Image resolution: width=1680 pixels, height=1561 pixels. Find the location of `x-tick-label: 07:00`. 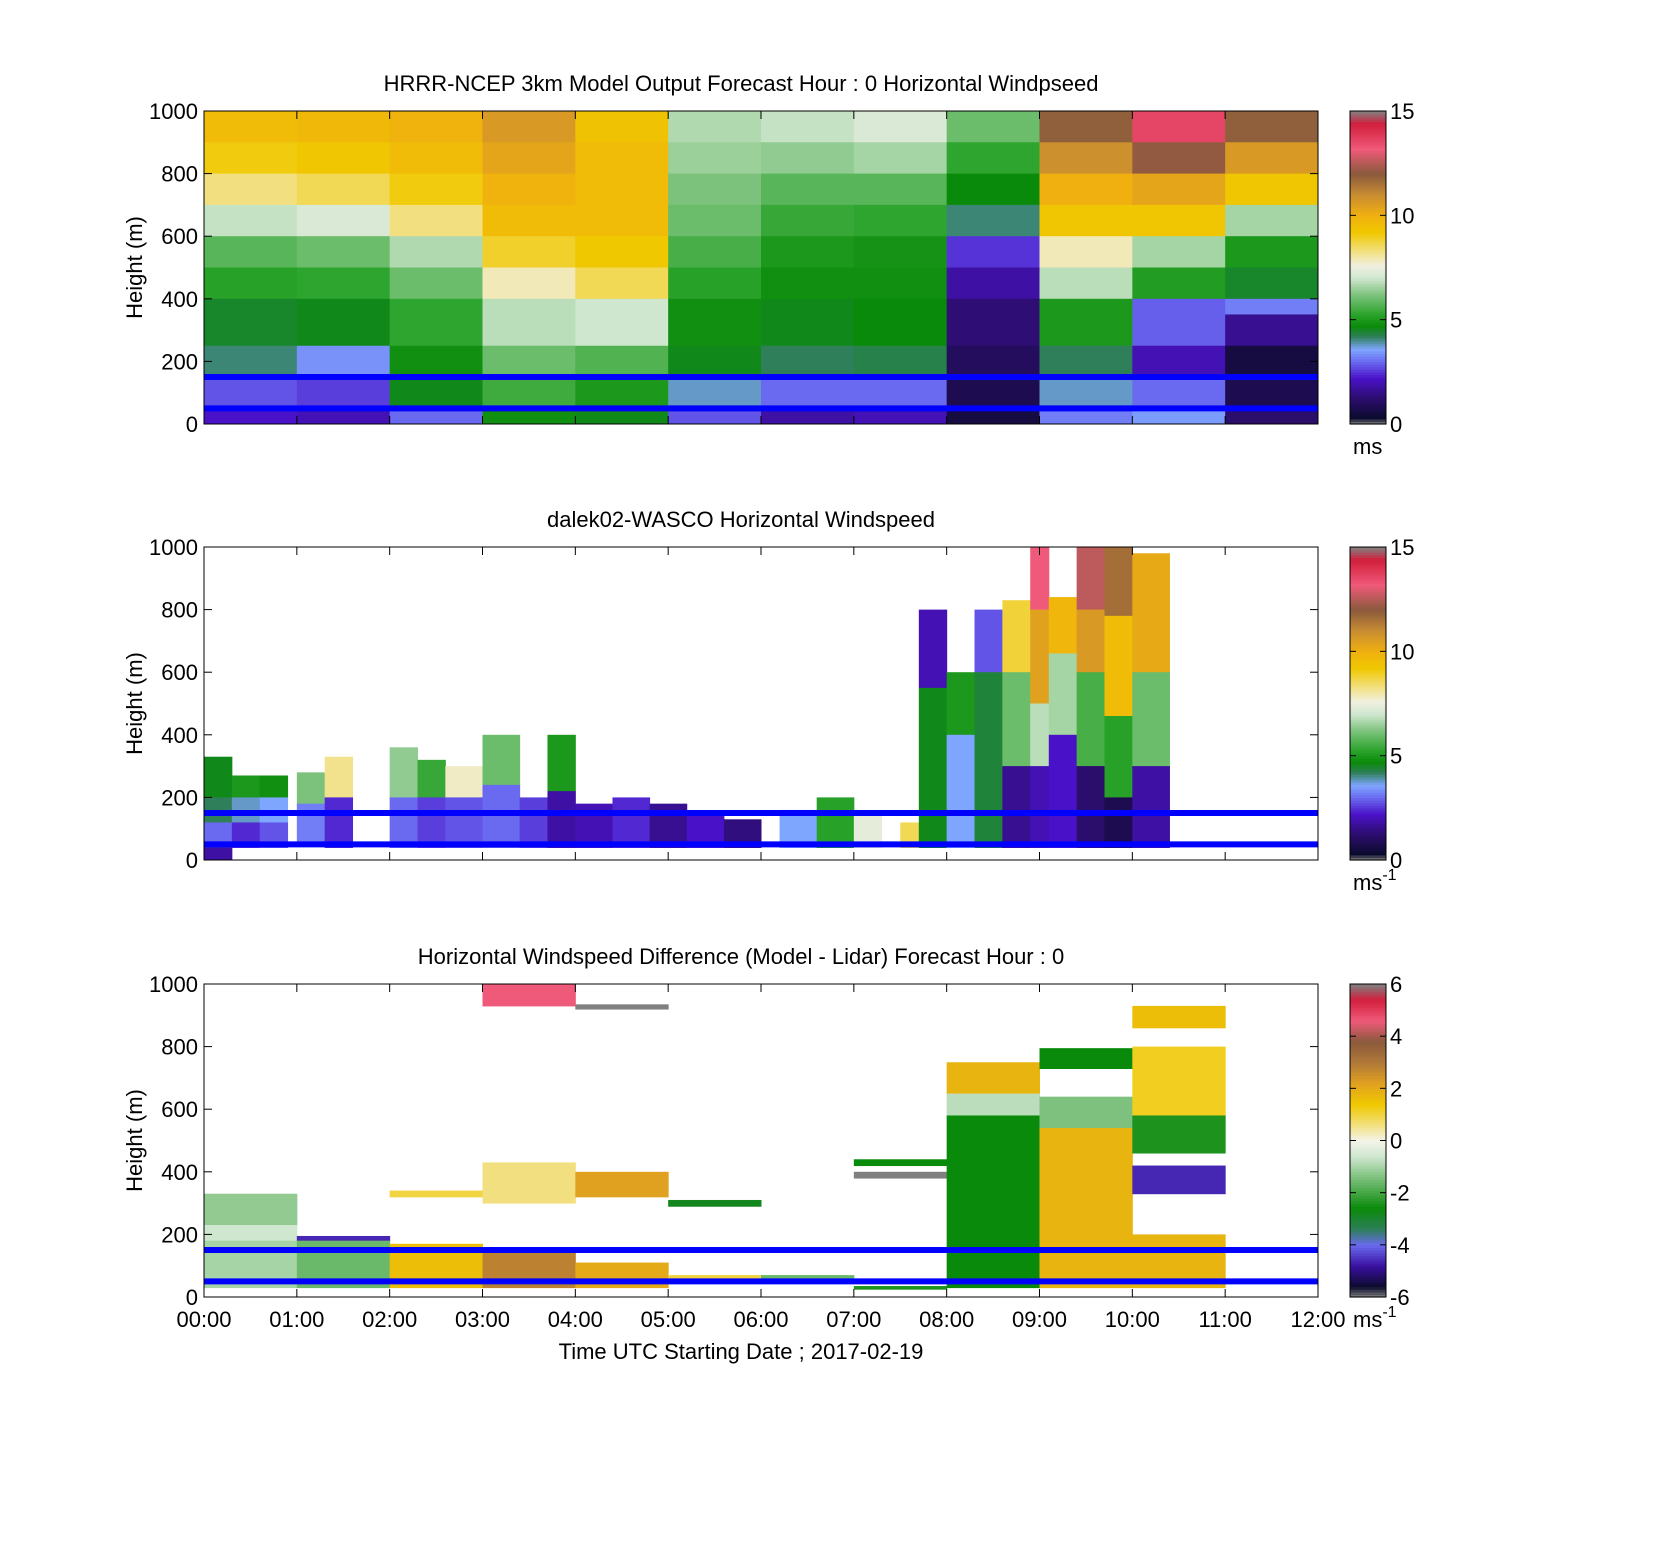

x-tick-label: 07:00 is located at coordinates (853, 1319).